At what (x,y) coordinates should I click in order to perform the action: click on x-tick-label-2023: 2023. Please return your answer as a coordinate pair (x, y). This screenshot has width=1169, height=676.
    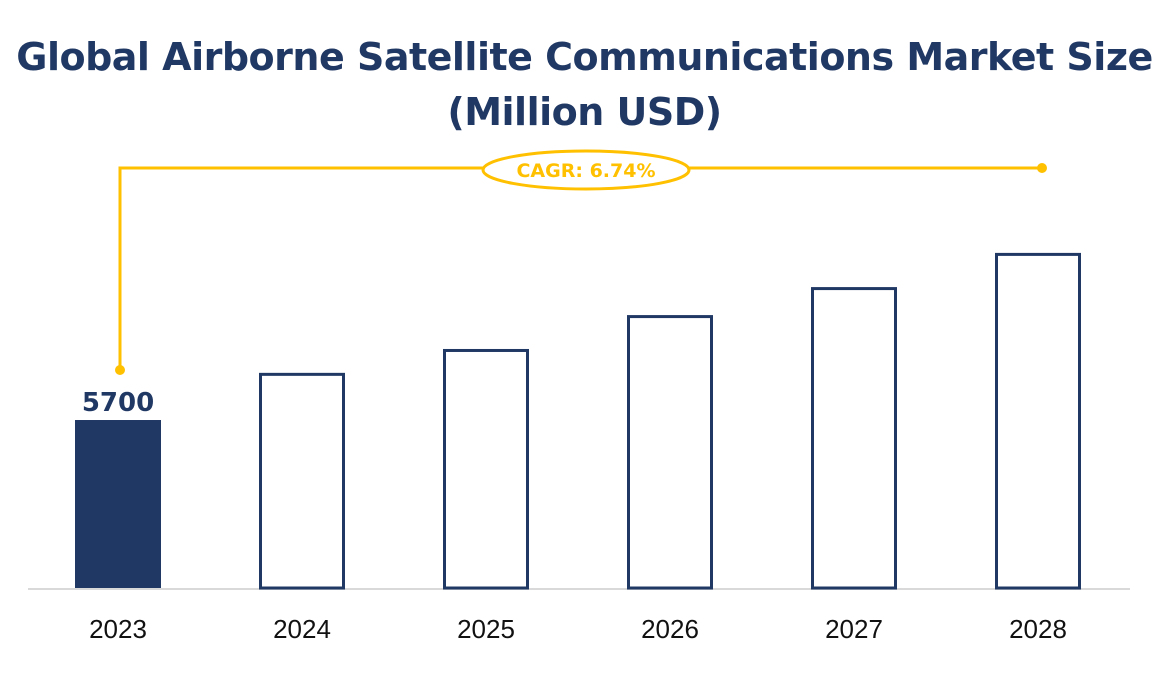
    Looking at the image, I should click on (118, 629).